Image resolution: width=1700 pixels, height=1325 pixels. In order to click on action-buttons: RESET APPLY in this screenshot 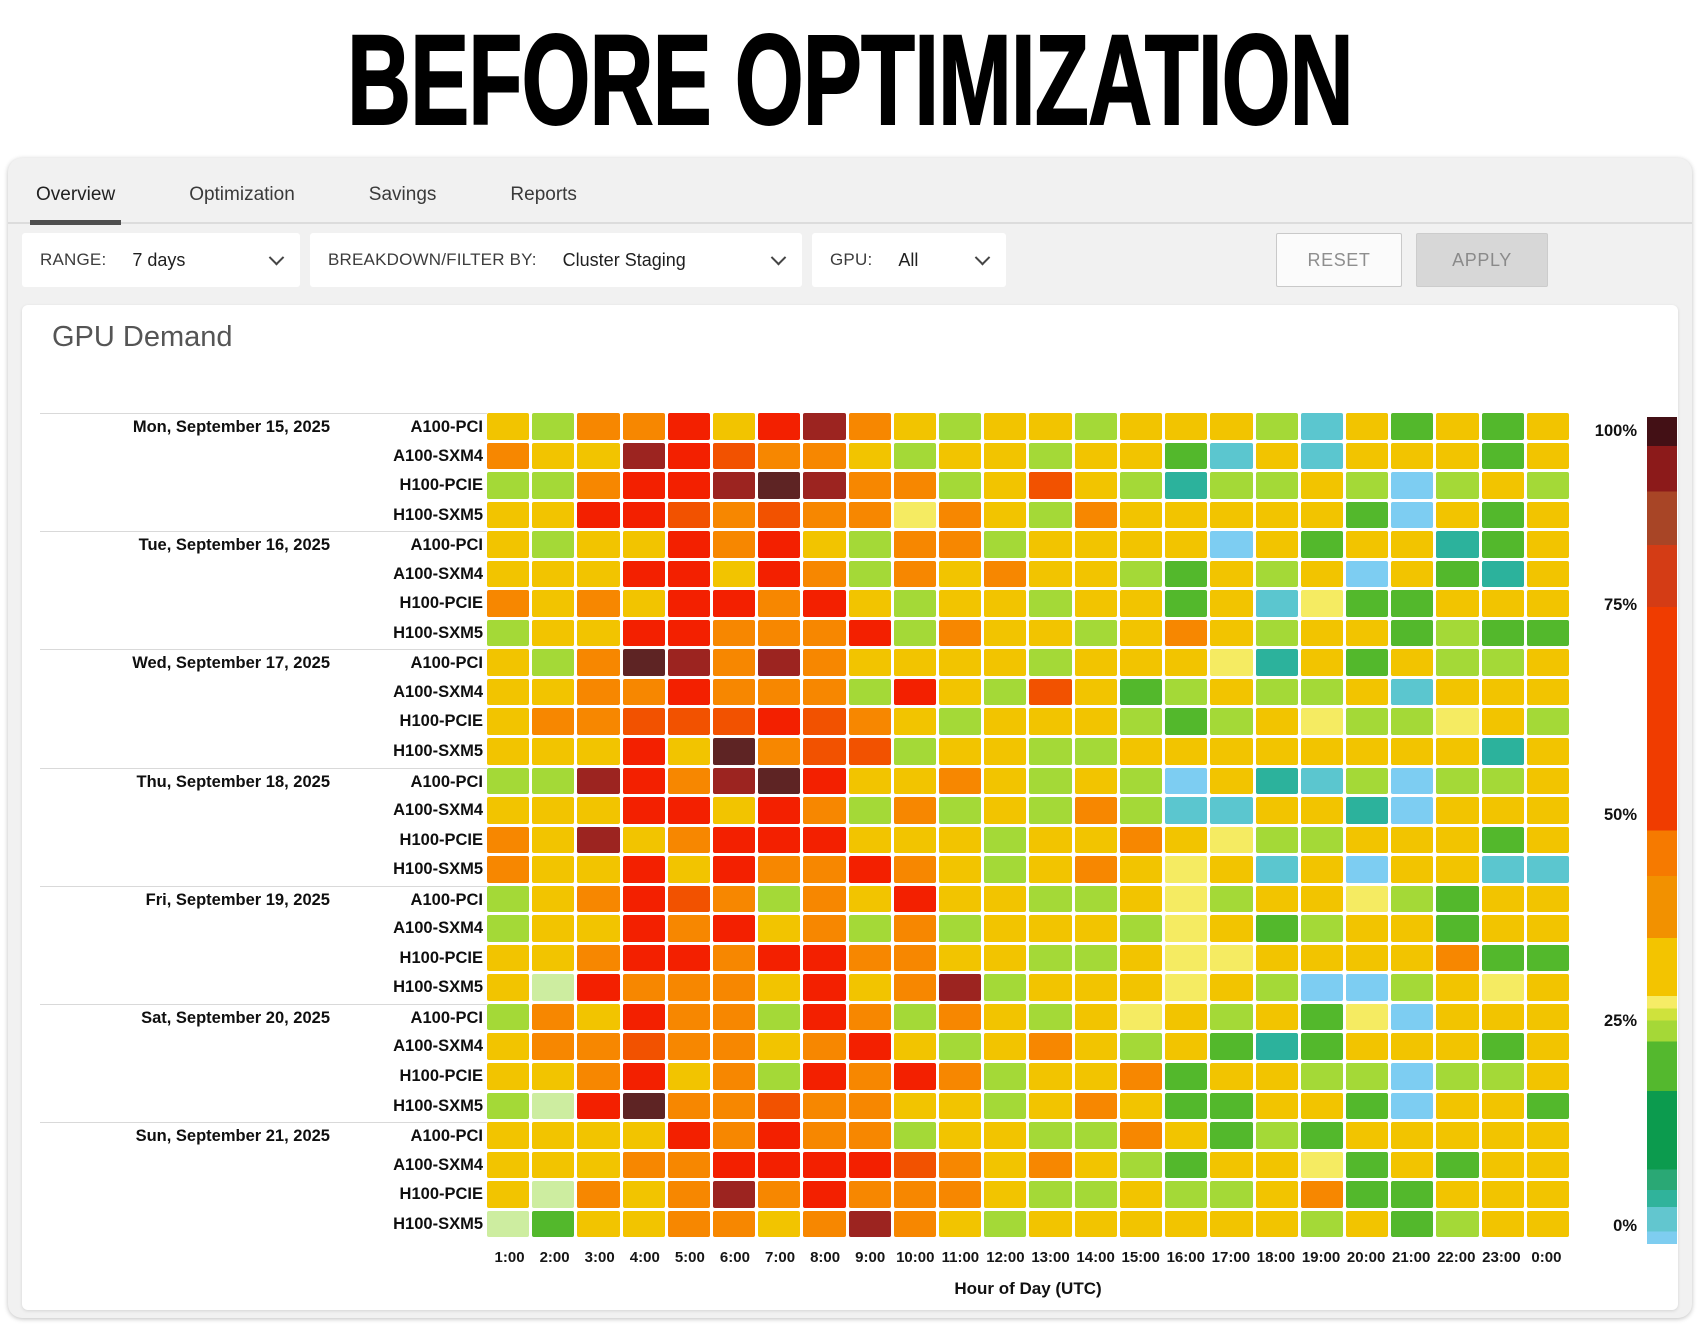, I will do `click(1412, 260)`.